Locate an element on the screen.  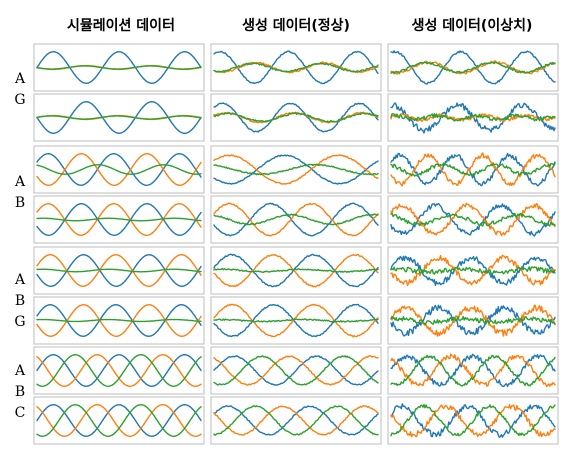
panel-r1-c2 is located at coordinates (473, 194).